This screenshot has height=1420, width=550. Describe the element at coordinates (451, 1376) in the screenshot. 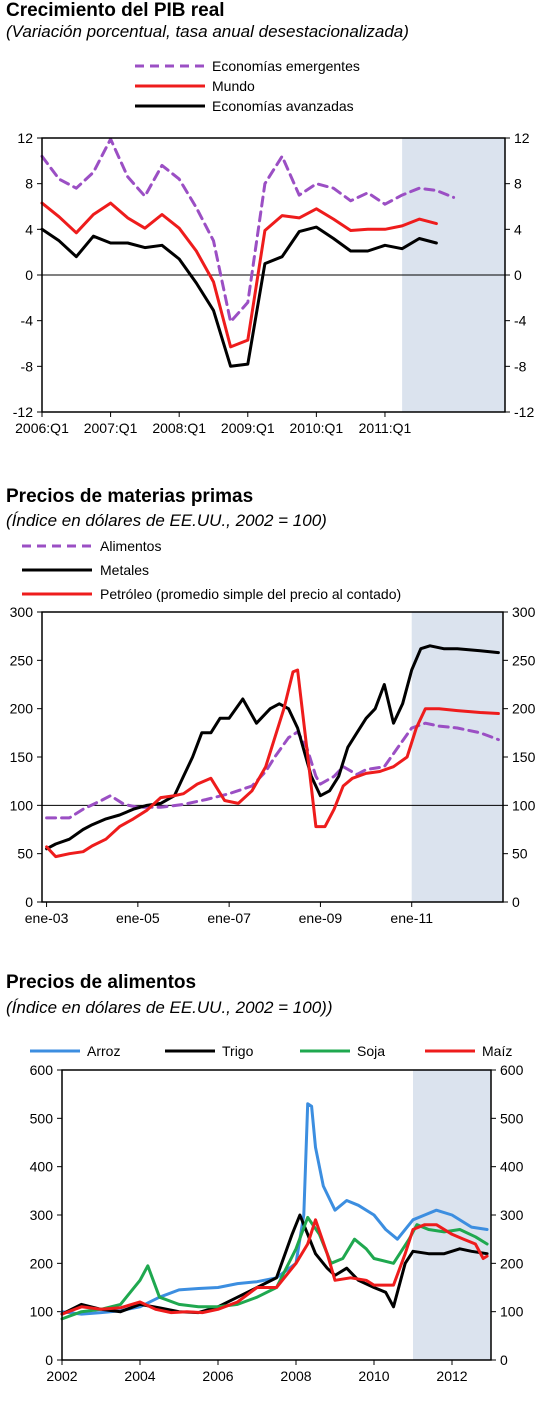

I see `x-tick-label: 2012` at that location.